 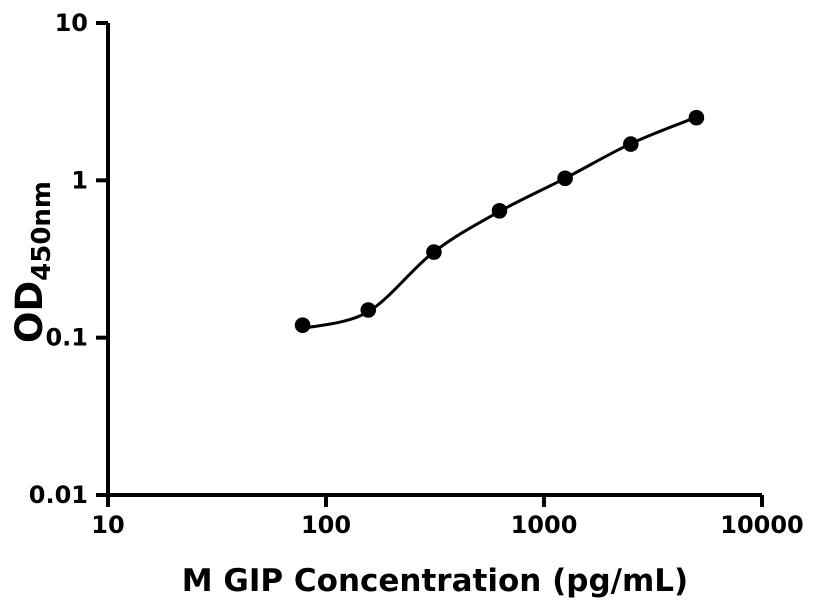 I want to click on x-tick-label: 10000, so click(x=762, y=525).